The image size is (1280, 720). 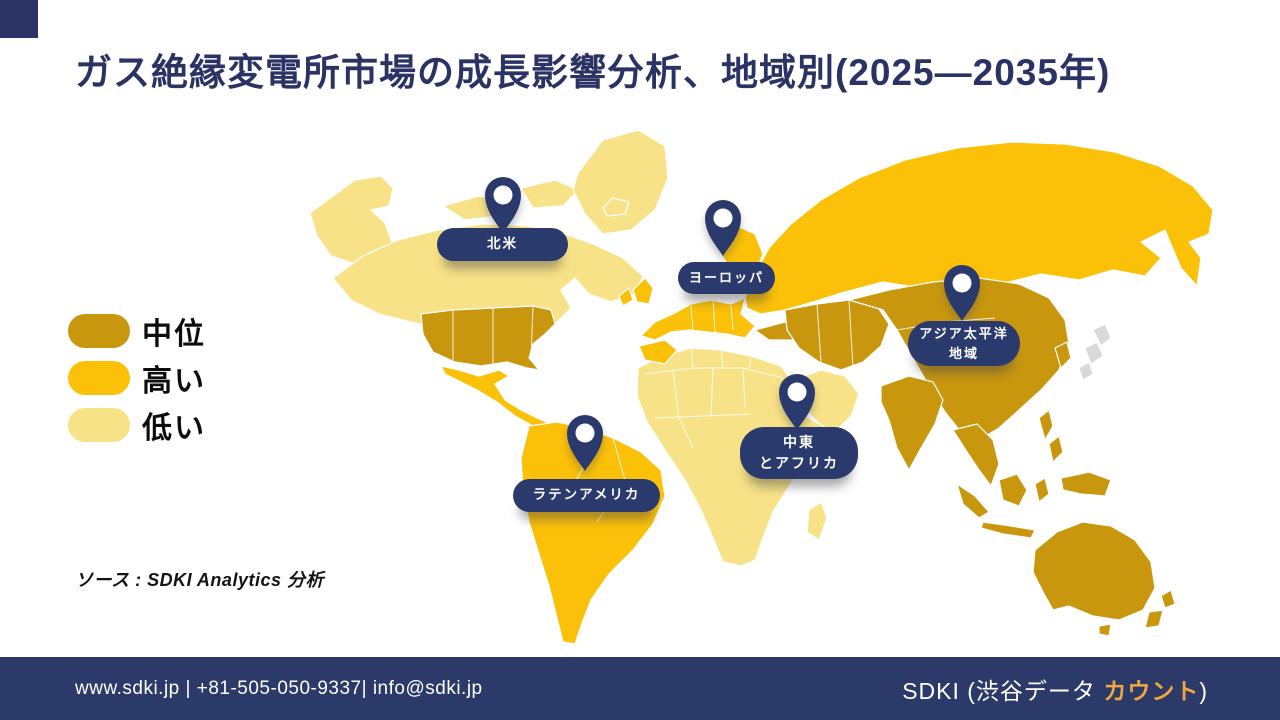 I want to click on label-north-america: 北米, so click(x=502, y=244).